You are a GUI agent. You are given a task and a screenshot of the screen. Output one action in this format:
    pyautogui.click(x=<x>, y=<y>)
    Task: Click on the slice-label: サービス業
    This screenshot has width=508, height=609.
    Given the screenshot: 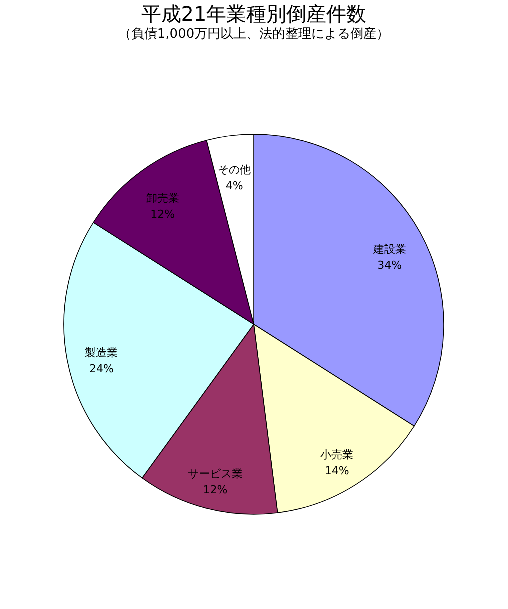 What is the action you would take?
    pyautogui.click(x=215, y=474)
    